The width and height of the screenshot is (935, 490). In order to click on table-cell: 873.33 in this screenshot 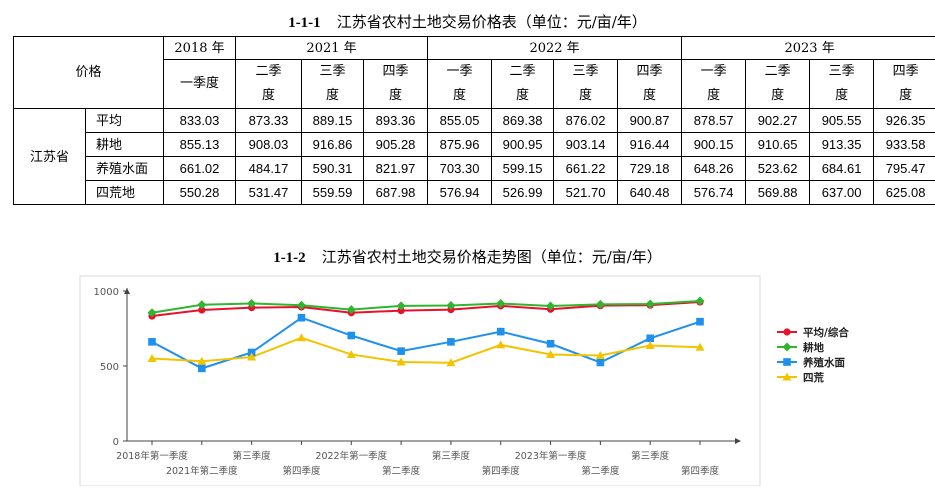, I will do `click(269, 121)`.